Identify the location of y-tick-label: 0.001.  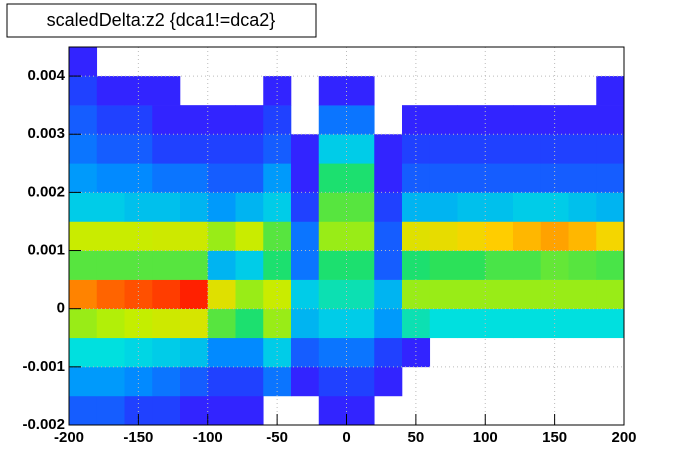
(46, 250).